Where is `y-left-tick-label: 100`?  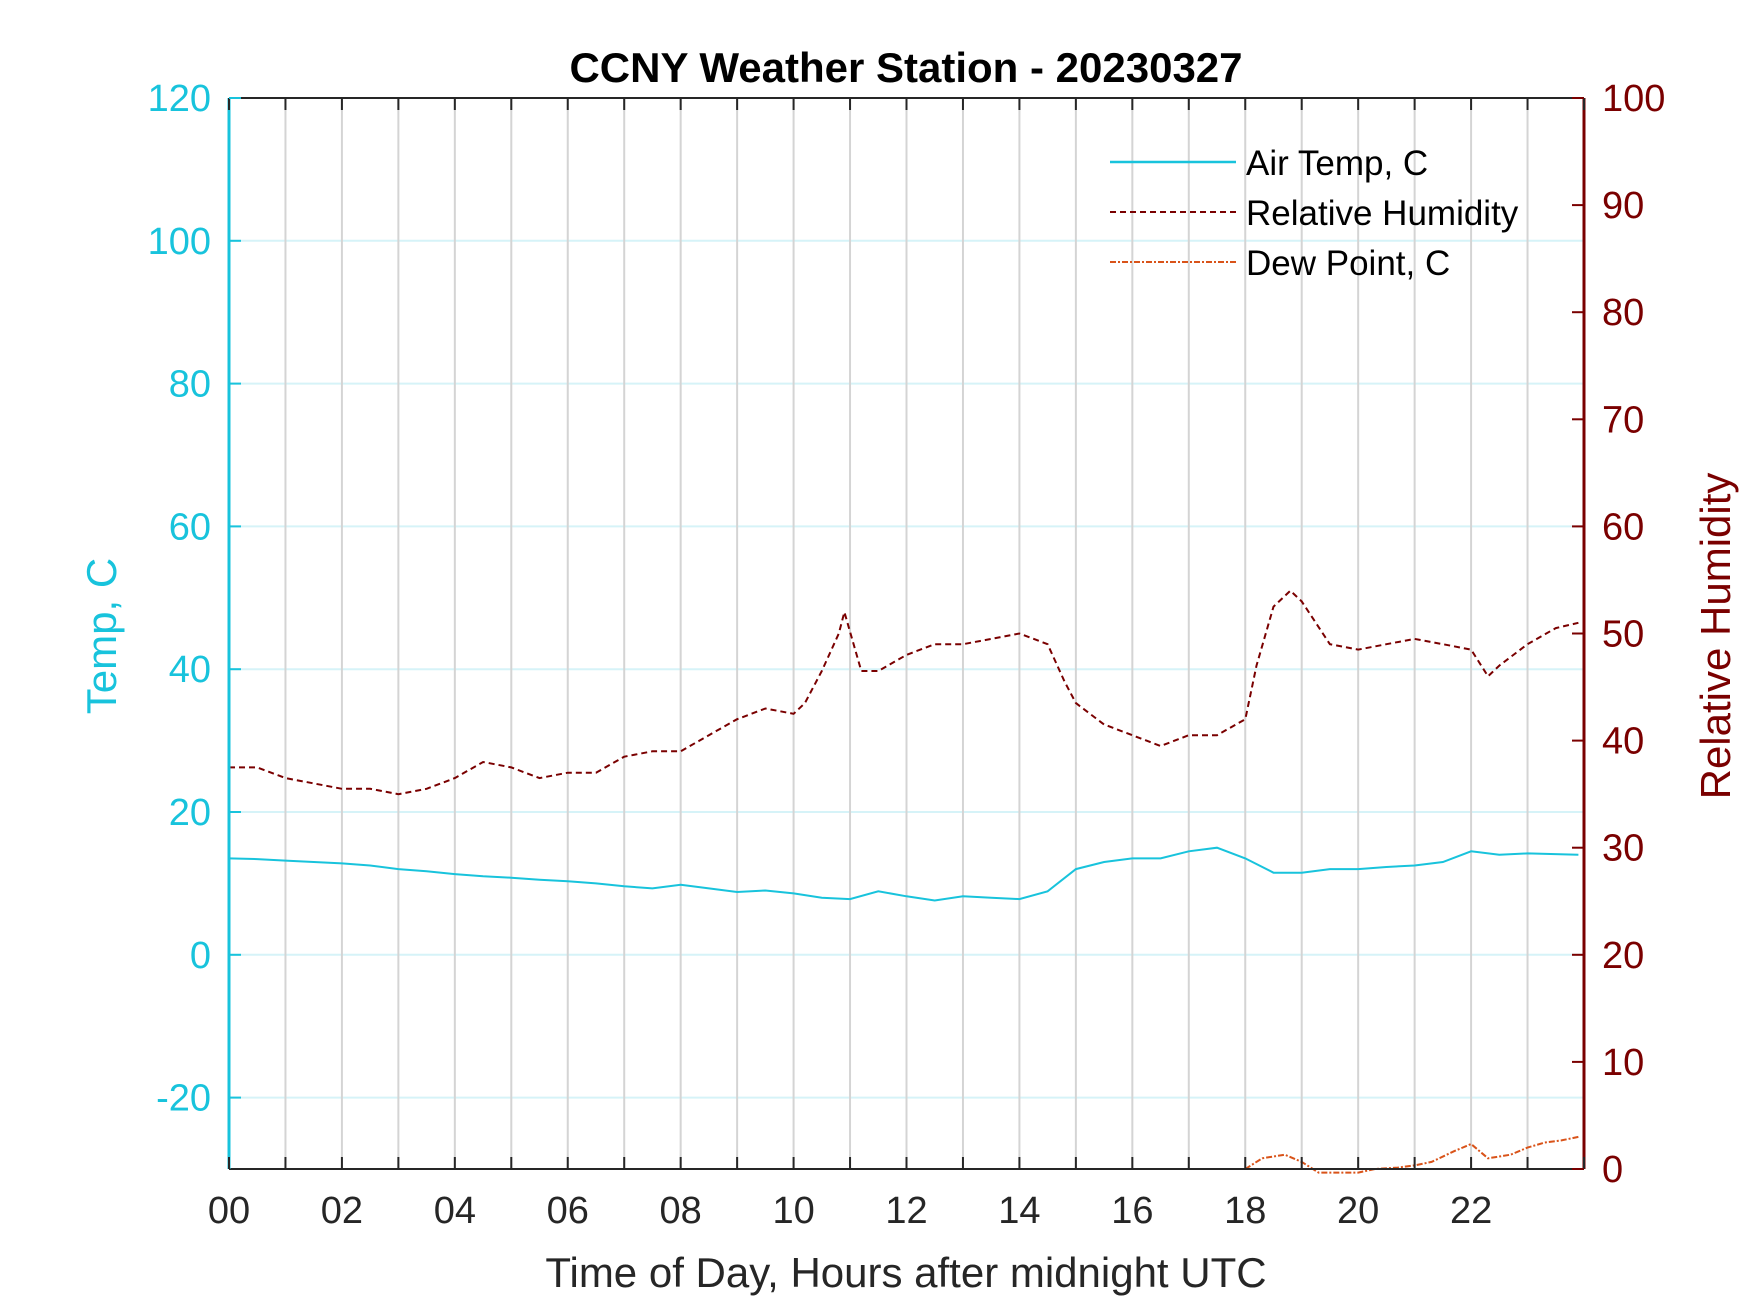
y-left-tick-label: 100 is located at coordinates (179, 242).